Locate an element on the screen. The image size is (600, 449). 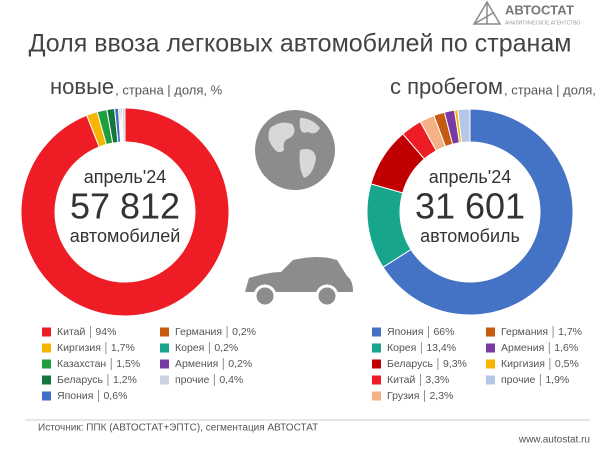
chart-title: с пробегом is located at coordinates (446, 86).